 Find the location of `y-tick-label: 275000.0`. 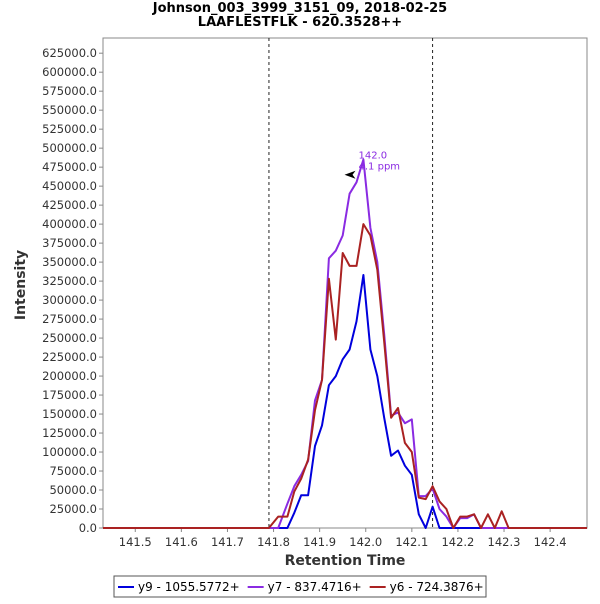

y-tick-label: 275000.0 is located at coordinates (69, 319).